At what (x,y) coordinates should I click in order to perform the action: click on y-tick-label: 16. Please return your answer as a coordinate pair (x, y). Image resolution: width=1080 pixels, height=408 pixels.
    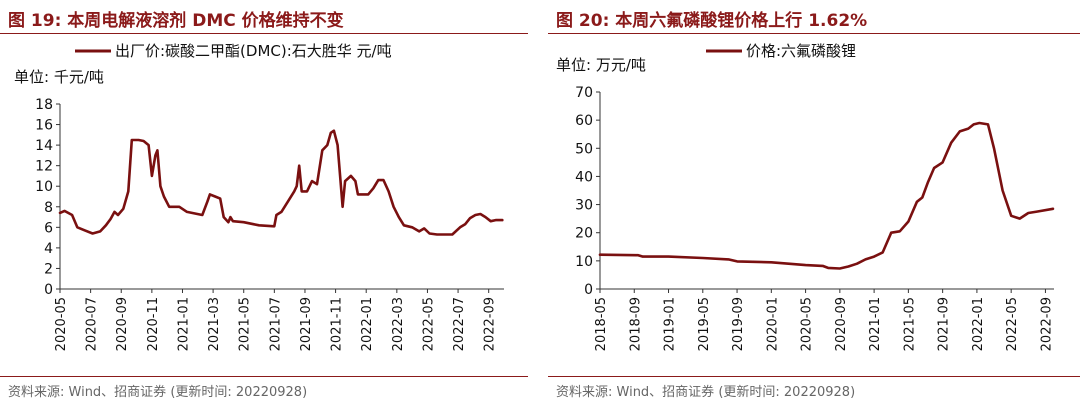
    Looking at the image, I should click on (44, 126).